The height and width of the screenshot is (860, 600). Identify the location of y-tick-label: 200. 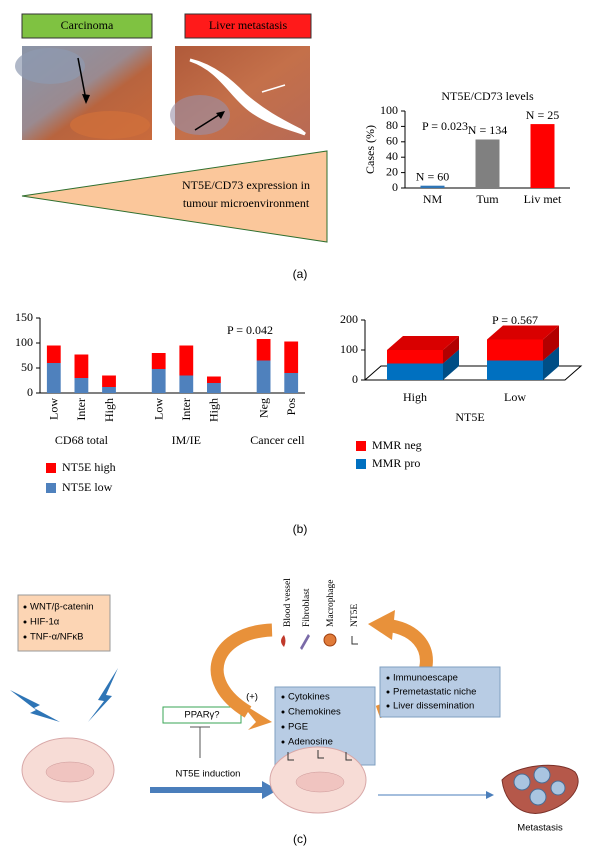
(349, 319).